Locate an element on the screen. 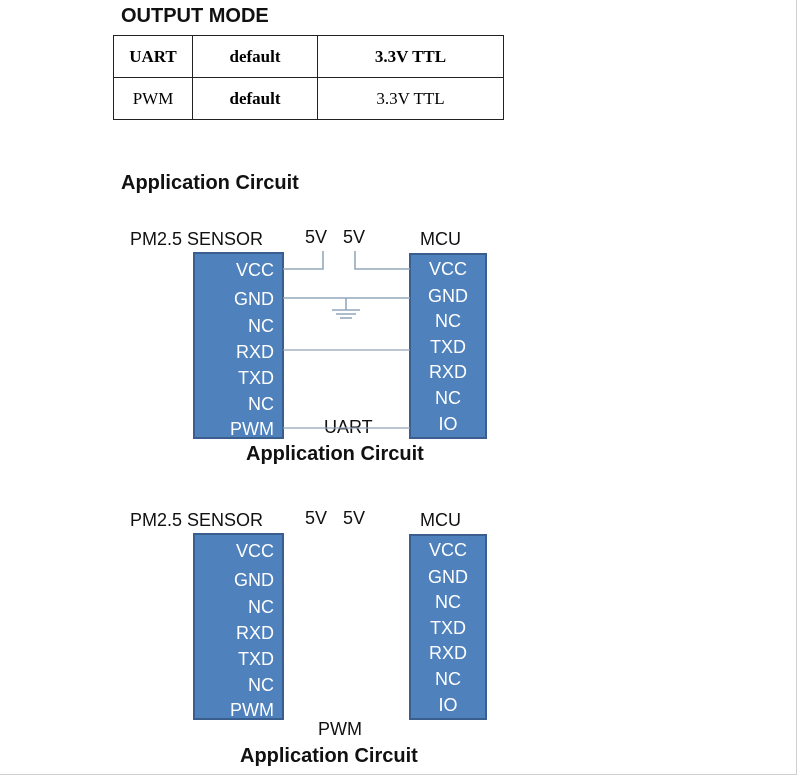  mode-label: UART is located at coordinates (348, 427).